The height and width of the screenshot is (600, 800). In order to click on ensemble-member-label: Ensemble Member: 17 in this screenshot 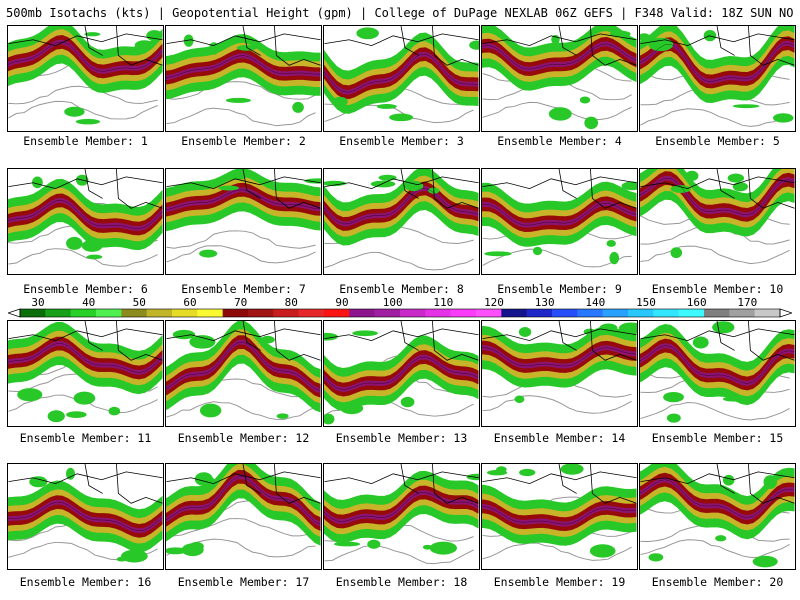, I will do `click(243, 582)`.